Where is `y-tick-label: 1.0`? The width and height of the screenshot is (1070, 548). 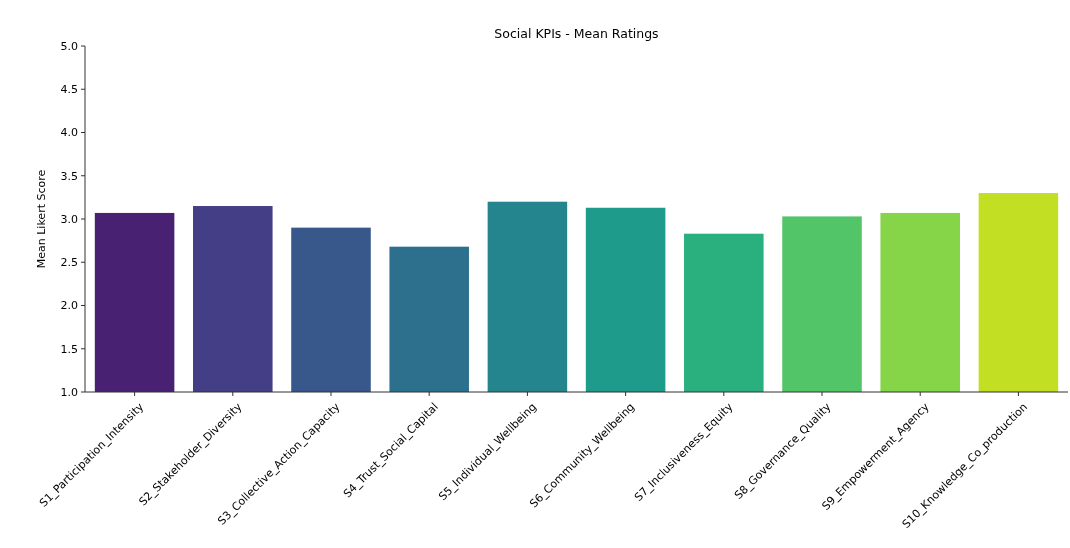 y-tick-label: 1.0 is located at coordinates (69, 392).